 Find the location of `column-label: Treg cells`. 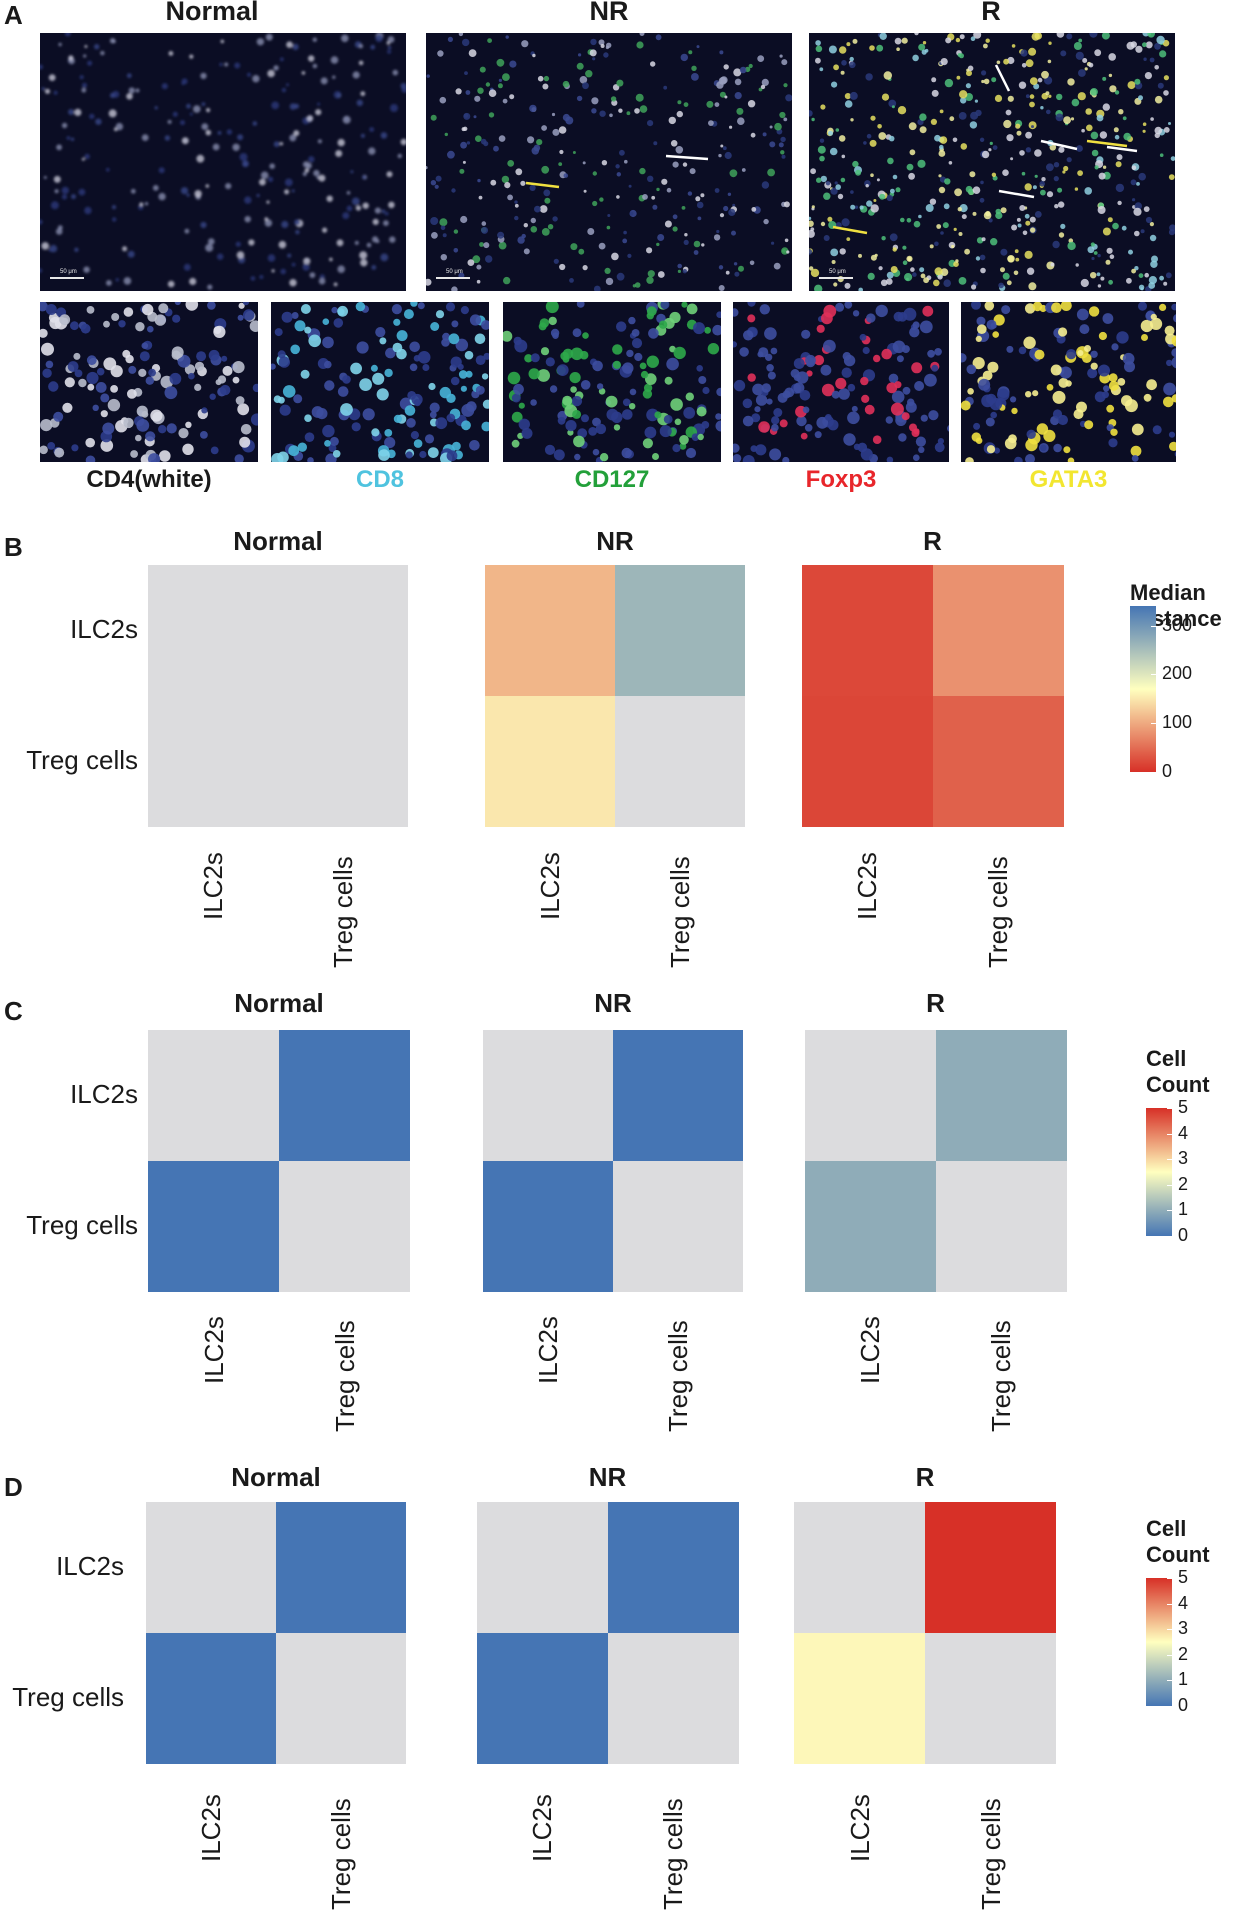

column-label: Treg cells is located at coordinates (344, 1376).